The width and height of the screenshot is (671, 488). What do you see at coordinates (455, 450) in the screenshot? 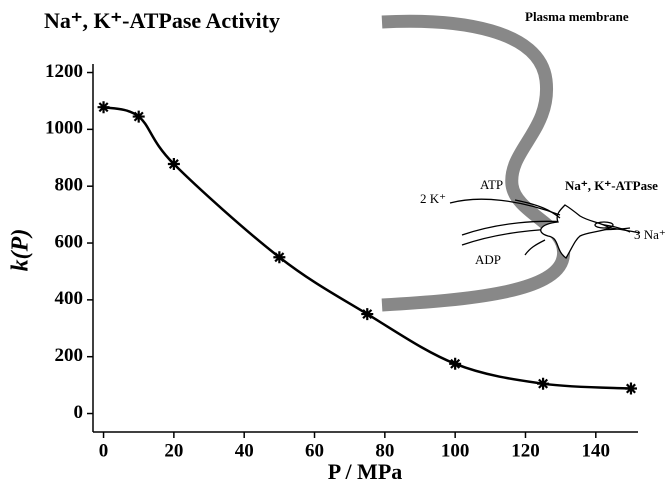
I see `x-tick-label: 100` at bounding box center [455, 450].